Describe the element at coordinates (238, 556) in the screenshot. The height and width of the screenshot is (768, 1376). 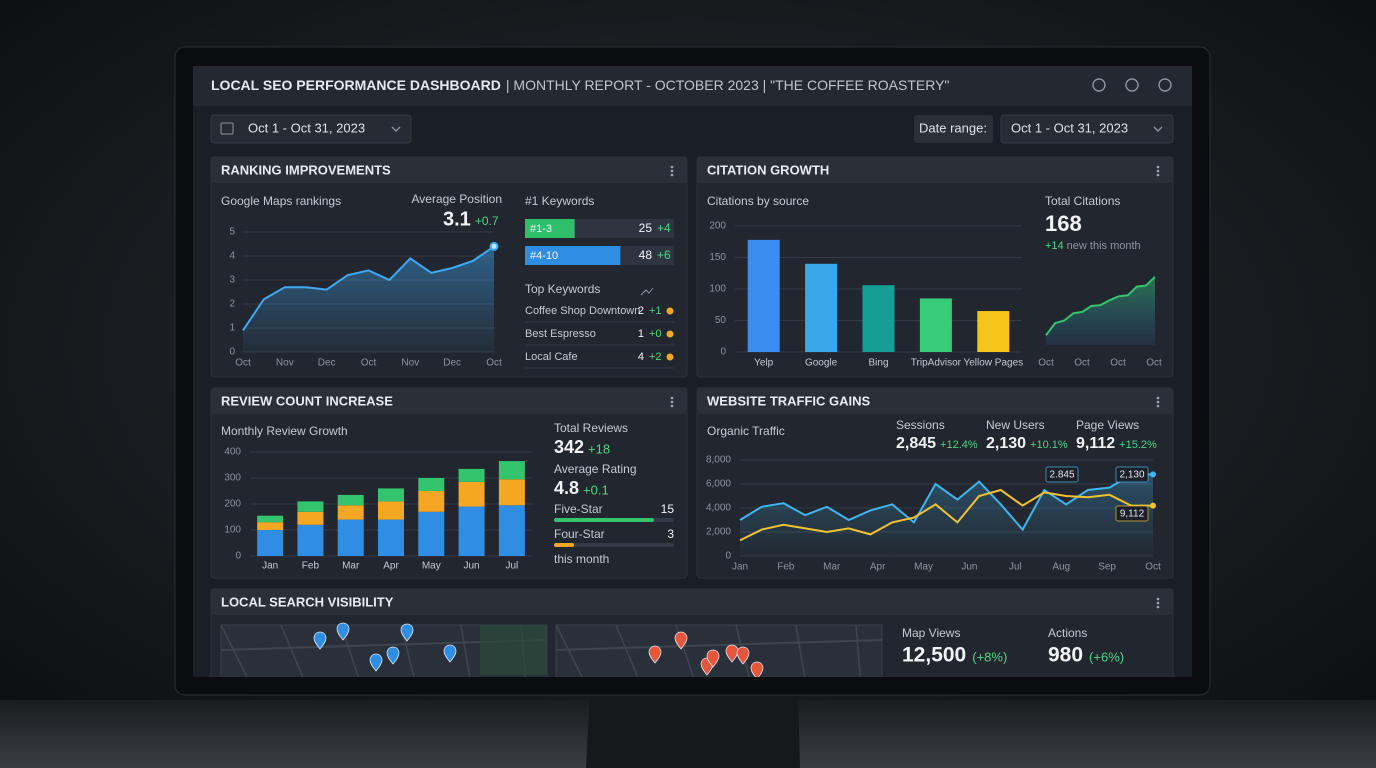
I see `y-tick-label: 0` at that location.